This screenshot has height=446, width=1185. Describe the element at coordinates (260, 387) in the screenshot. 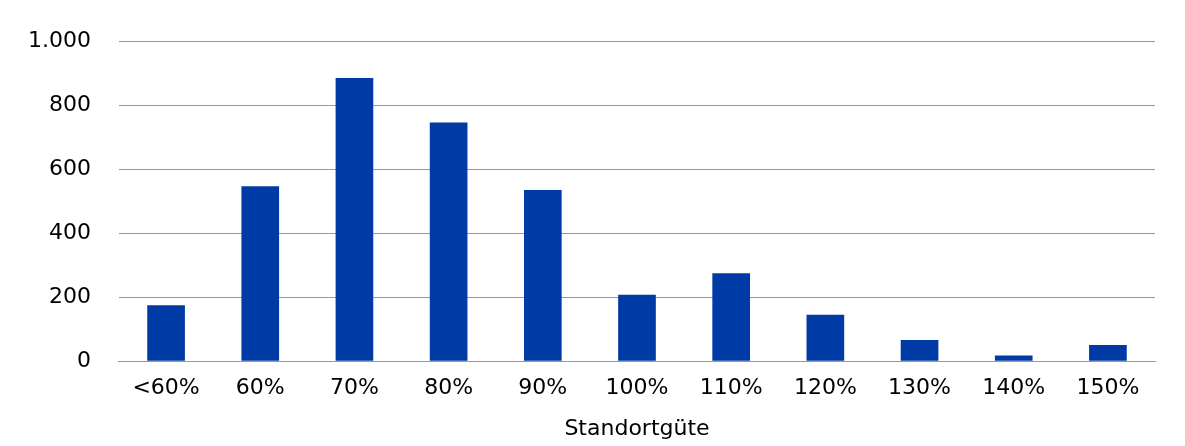

I see `x-tick-label: 60%` at that location.